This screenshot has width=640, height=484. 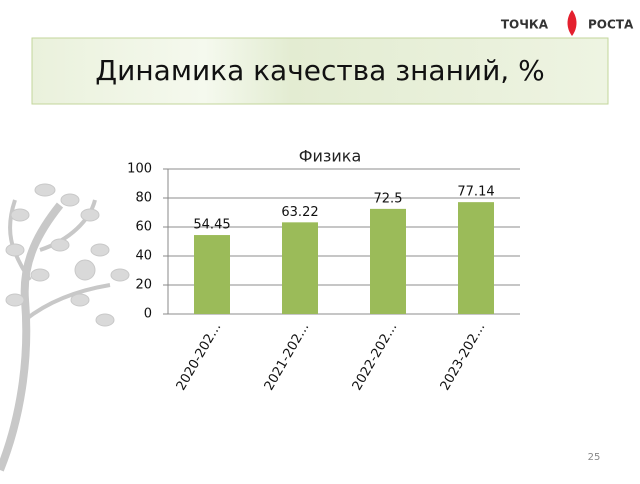 I want to click on logo: ТОЧКА РОСТА, so click(x=567, y=23).